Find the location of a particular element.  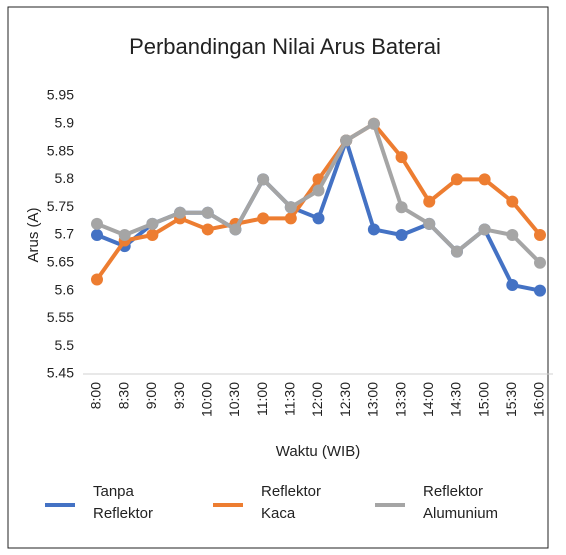

legend-label: Reflektor Alumunium is located at coordinates (461, 502).